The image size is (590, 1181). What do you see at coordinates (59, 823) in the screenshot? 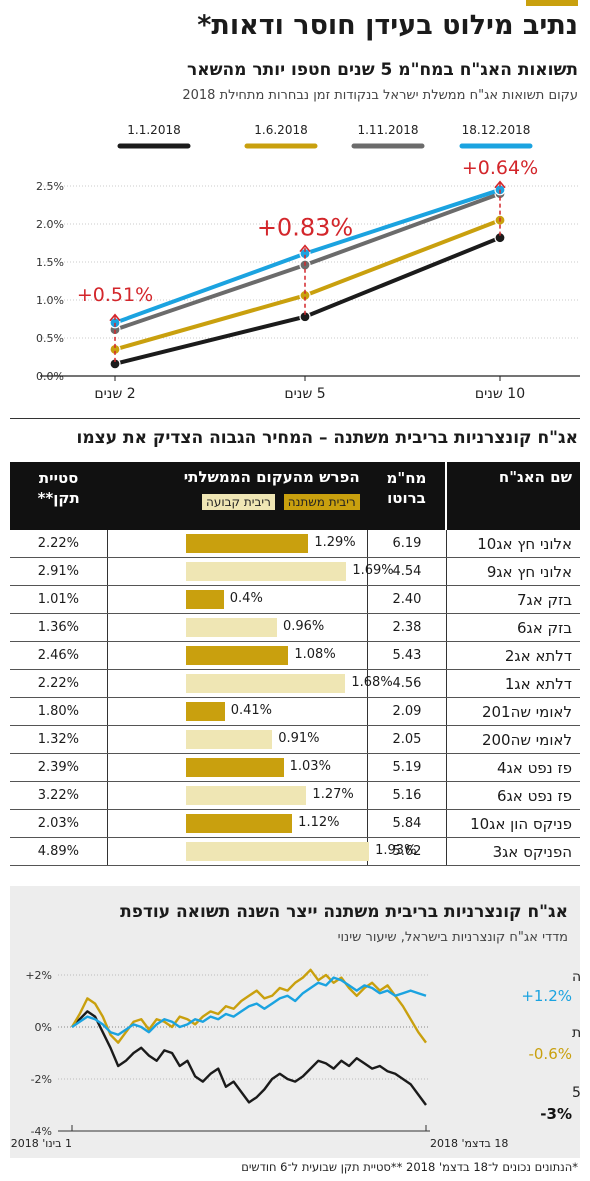
I see `bond-std-dev: 2.03%` at bounding box center [59, 823].